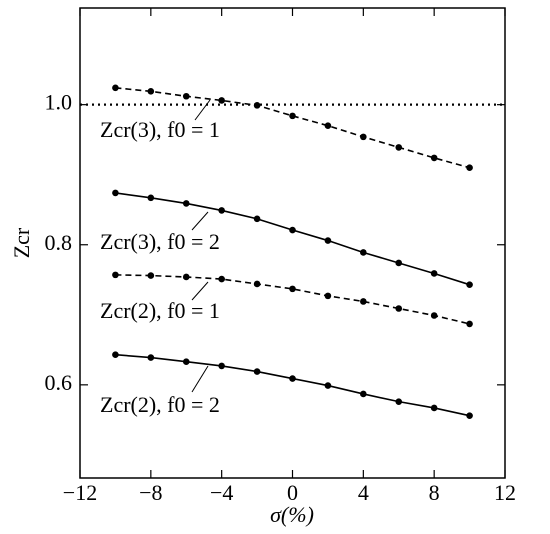  What do you see at coordinates (80, 492) in the screenshot?
I see `x-tick-label: −12` at bounding box center [80, 492].